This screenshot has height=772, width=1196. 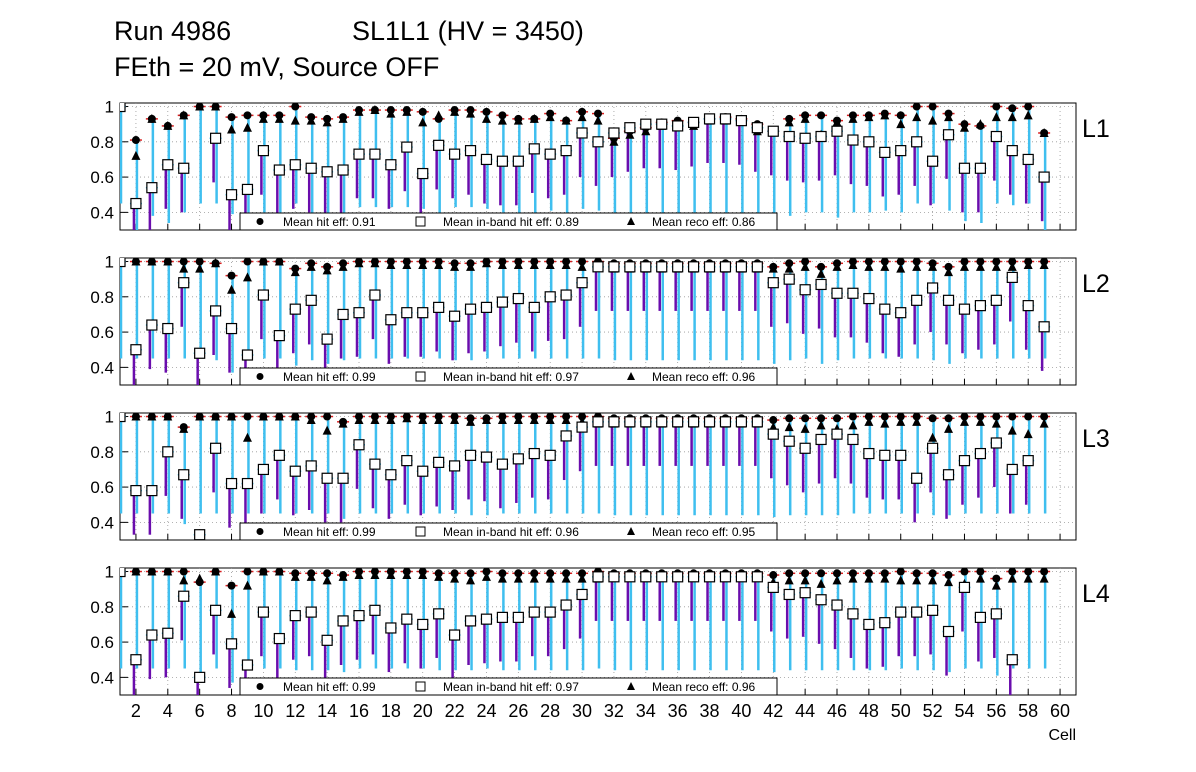 I want to click on x-tick-label: 6, so click(x=200, y=711).